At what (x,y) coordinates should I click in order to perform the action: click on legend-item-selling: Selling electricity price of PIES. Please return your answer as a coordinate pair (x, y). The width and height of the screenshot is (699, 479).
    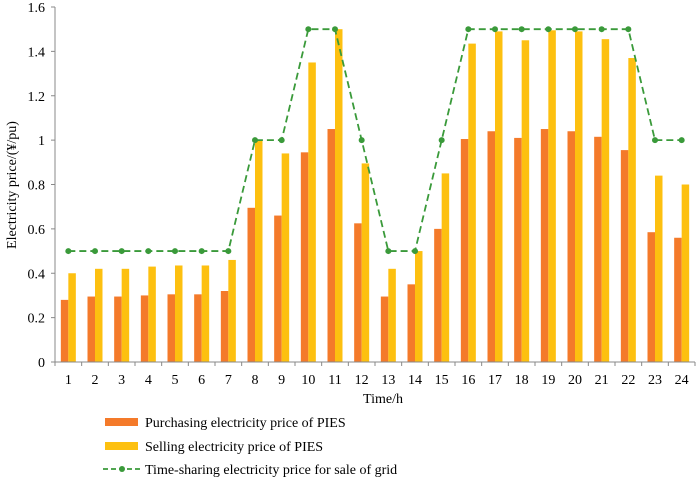
    Looking at the image, I should click on (214, 447).